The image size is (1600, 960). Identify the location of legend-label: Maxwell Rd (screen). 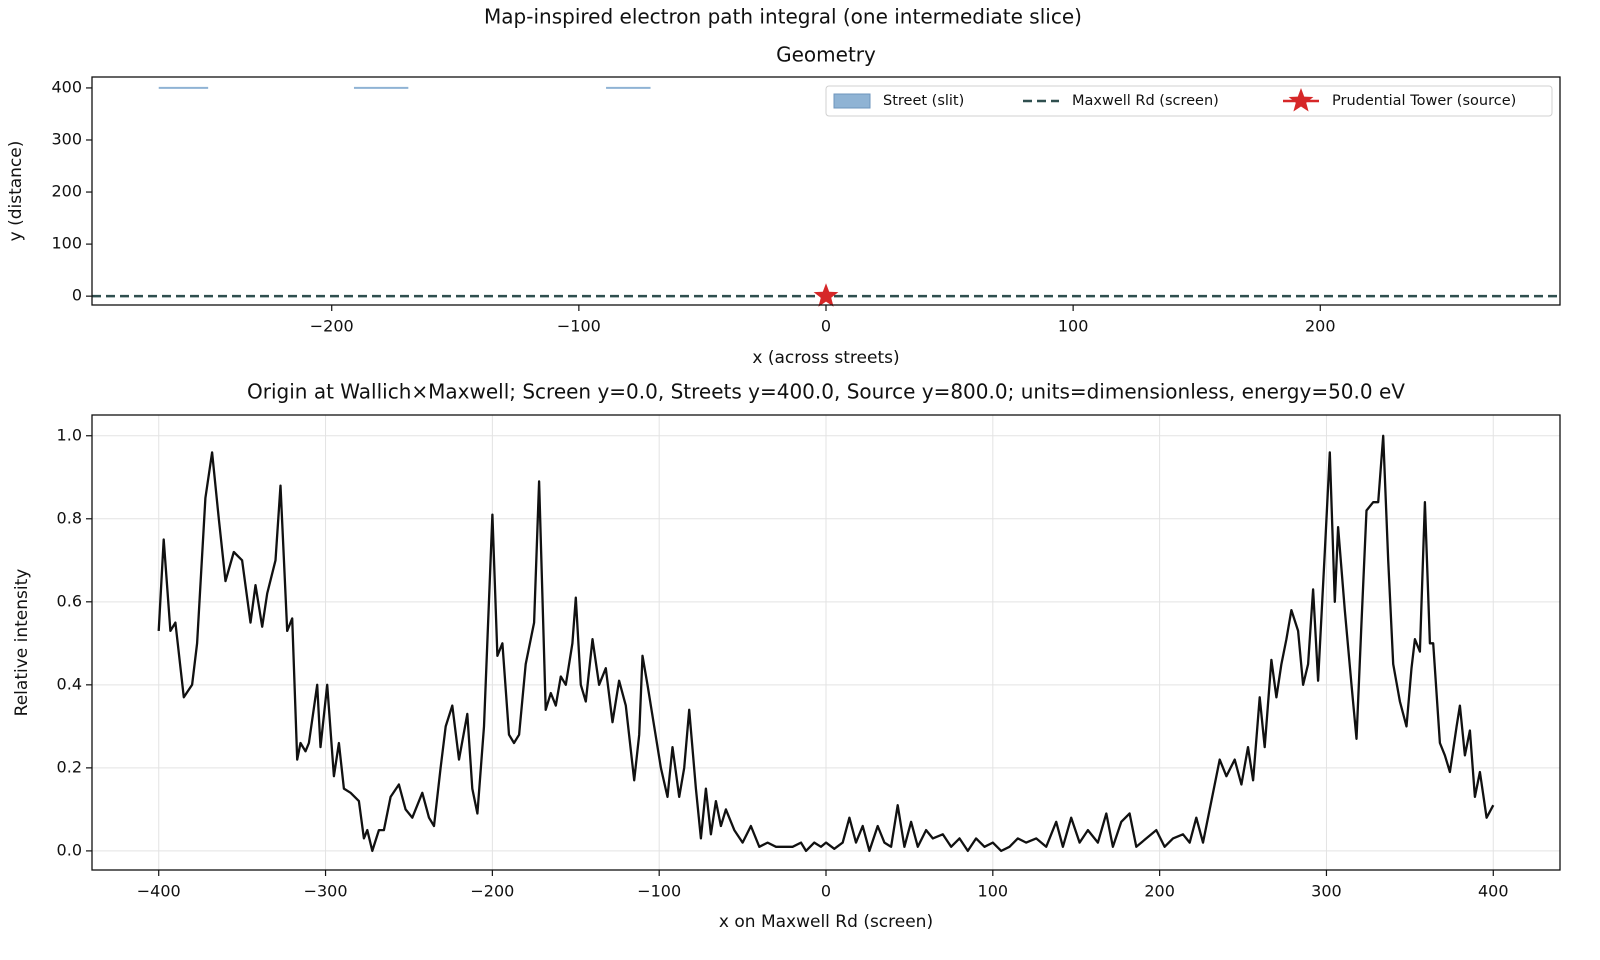
(1145, 101).